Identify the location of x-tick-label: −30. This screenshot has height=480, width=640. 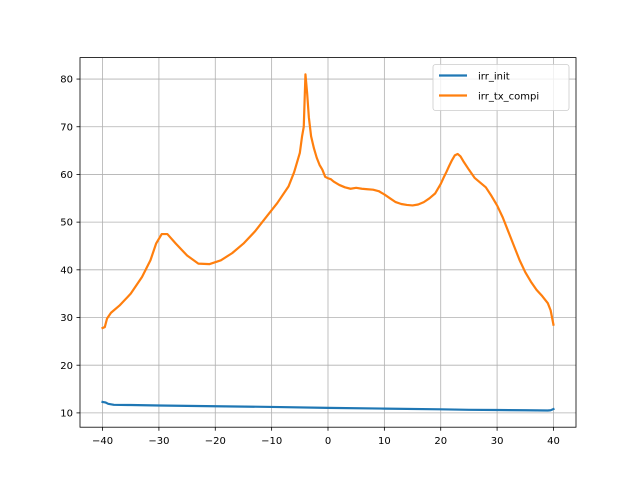
(158, 441).